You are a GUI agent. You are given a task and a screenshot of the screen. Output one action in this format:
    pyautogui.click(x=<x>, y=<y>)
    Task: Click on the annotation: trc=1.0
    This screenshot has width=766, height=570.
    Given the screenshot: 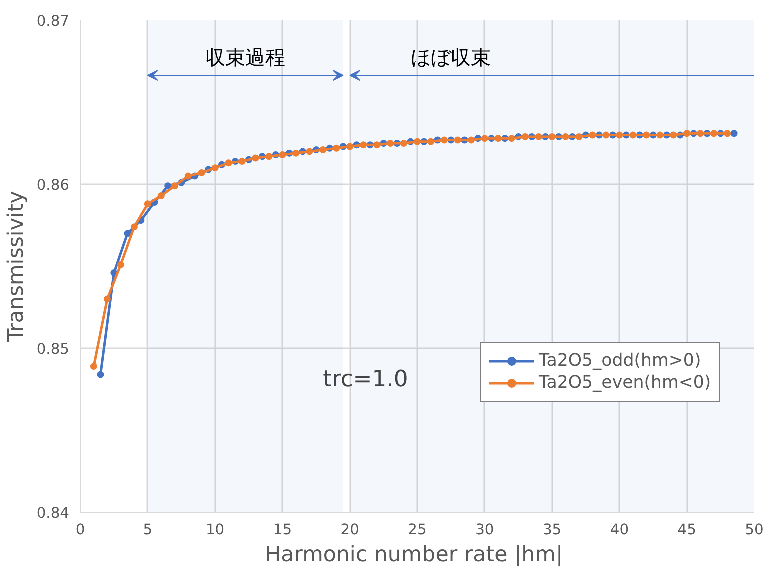 What is the action you would take?
    pyautogui.click(x=365, y=379)
    